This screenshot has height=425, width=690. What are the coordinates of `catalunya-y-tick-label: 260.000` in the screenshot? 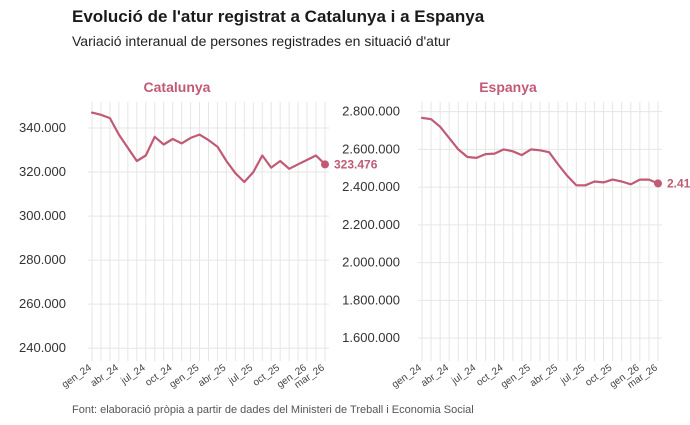 It's located at (42, 303).